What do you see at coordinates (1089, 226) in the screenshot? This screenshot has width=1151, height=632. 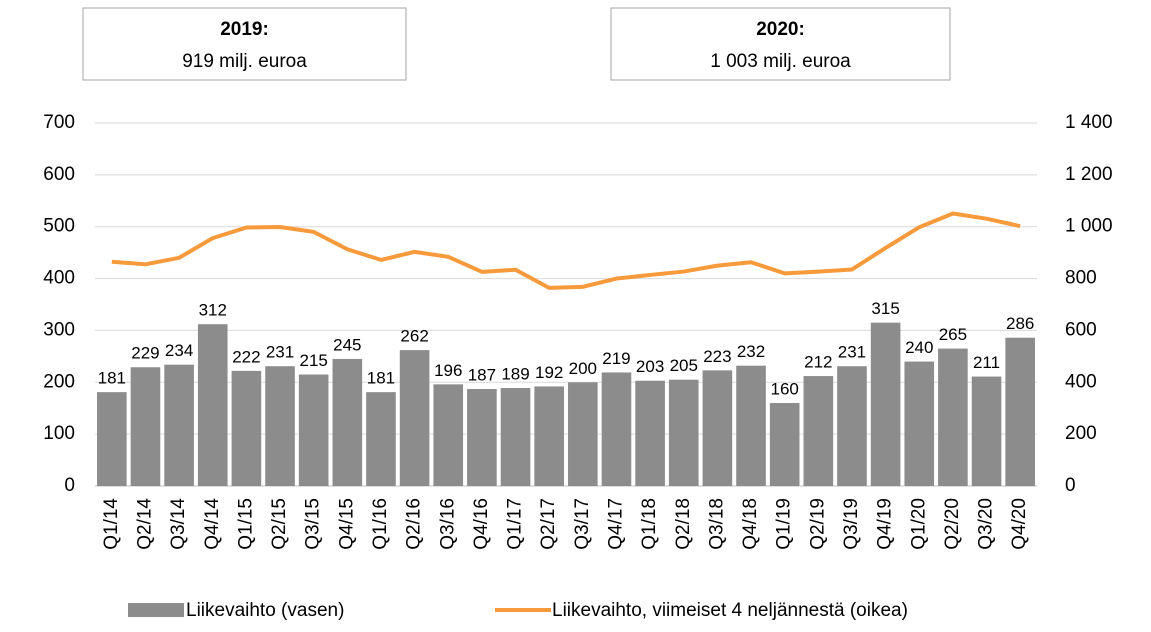 I see `y2-tick-label: 1 000` at bounding box center [1089, 226].